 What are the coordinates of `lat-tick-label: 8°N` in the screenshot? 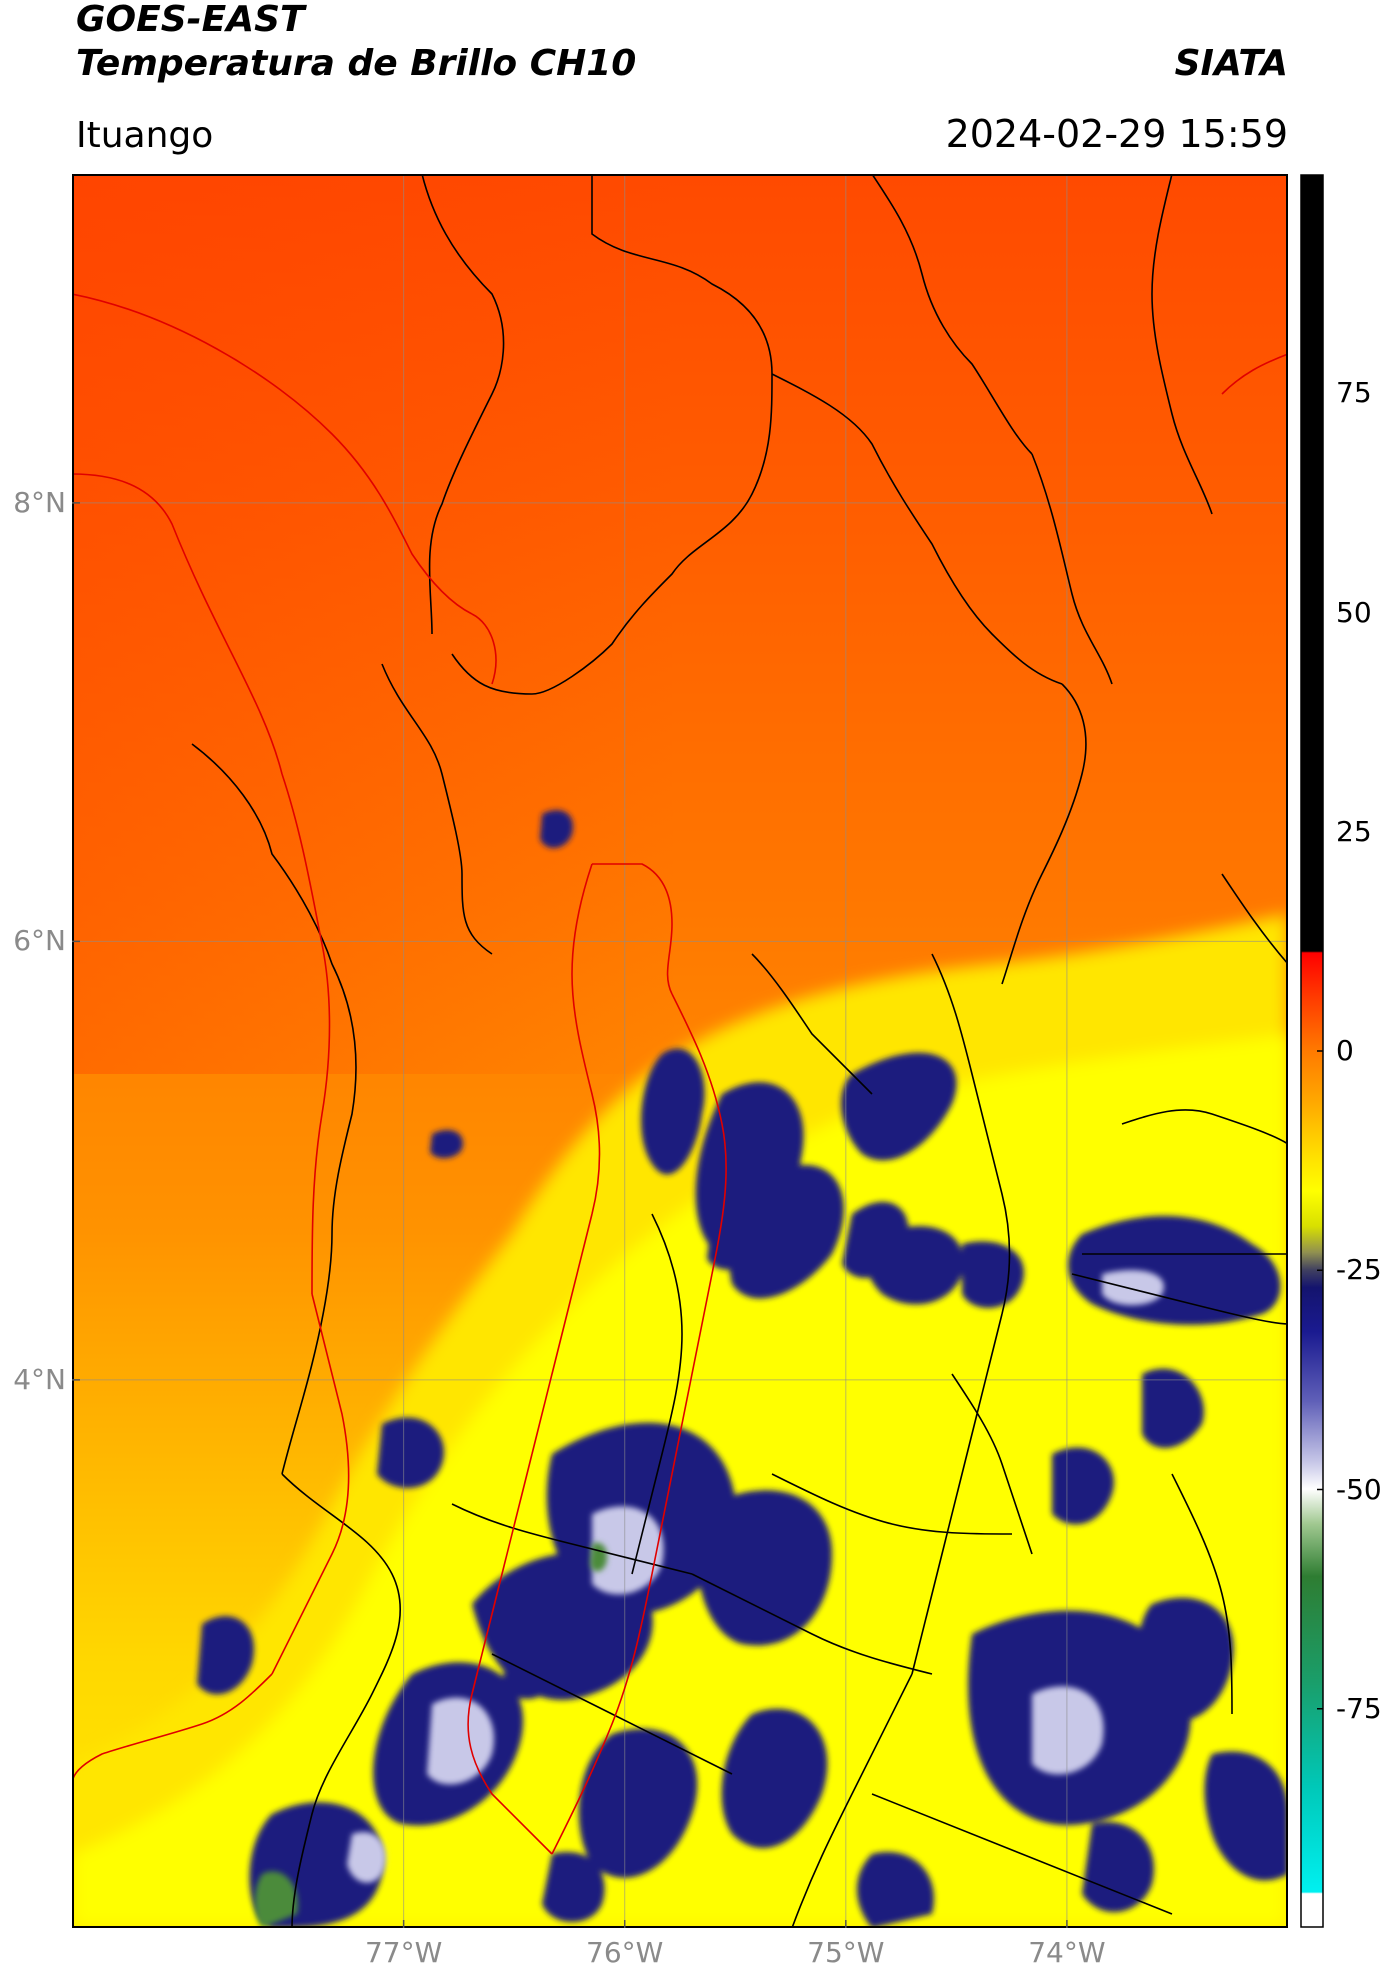 It's located at (39, 502).